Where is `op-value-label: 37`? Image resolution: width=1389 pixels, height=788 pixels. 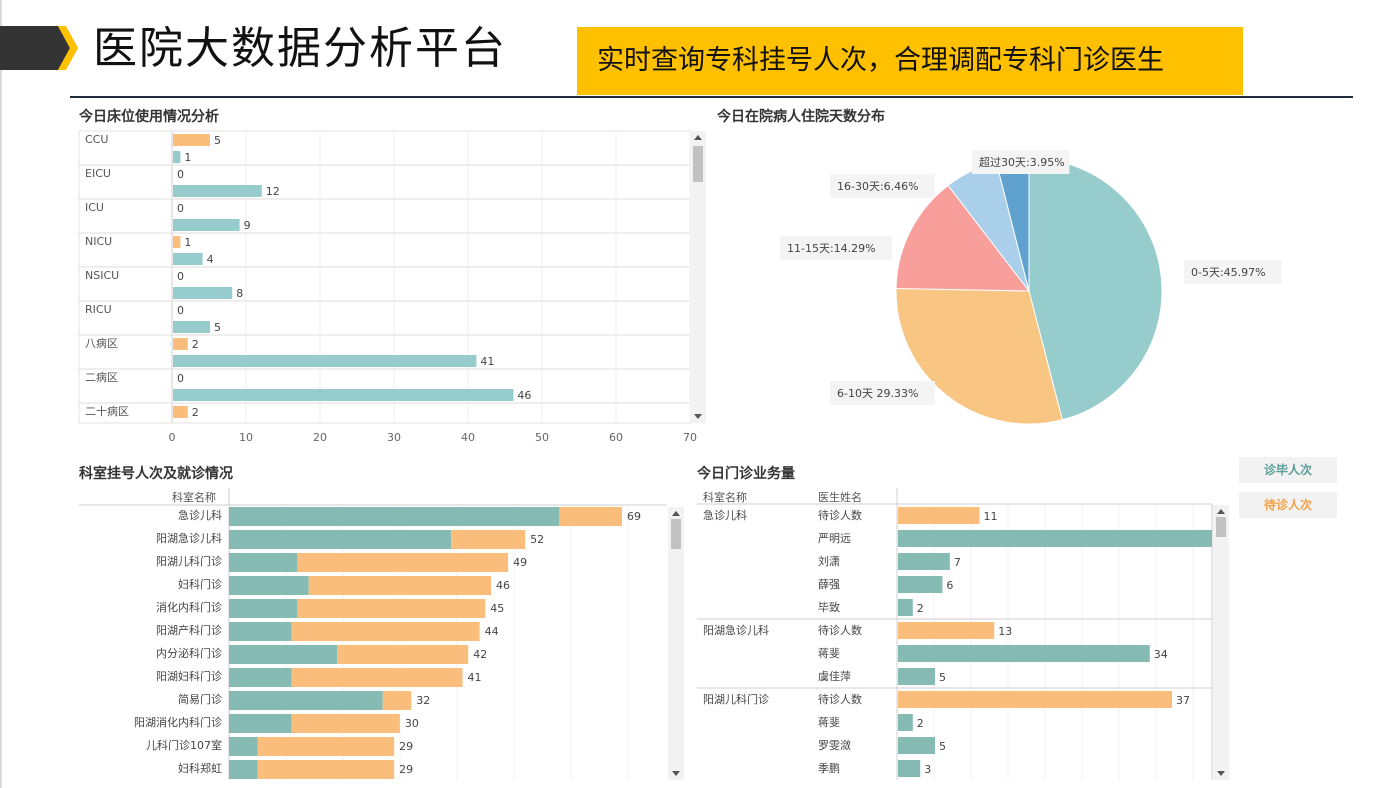
op-value-label: 37 is located at coordinates (1183, 700).